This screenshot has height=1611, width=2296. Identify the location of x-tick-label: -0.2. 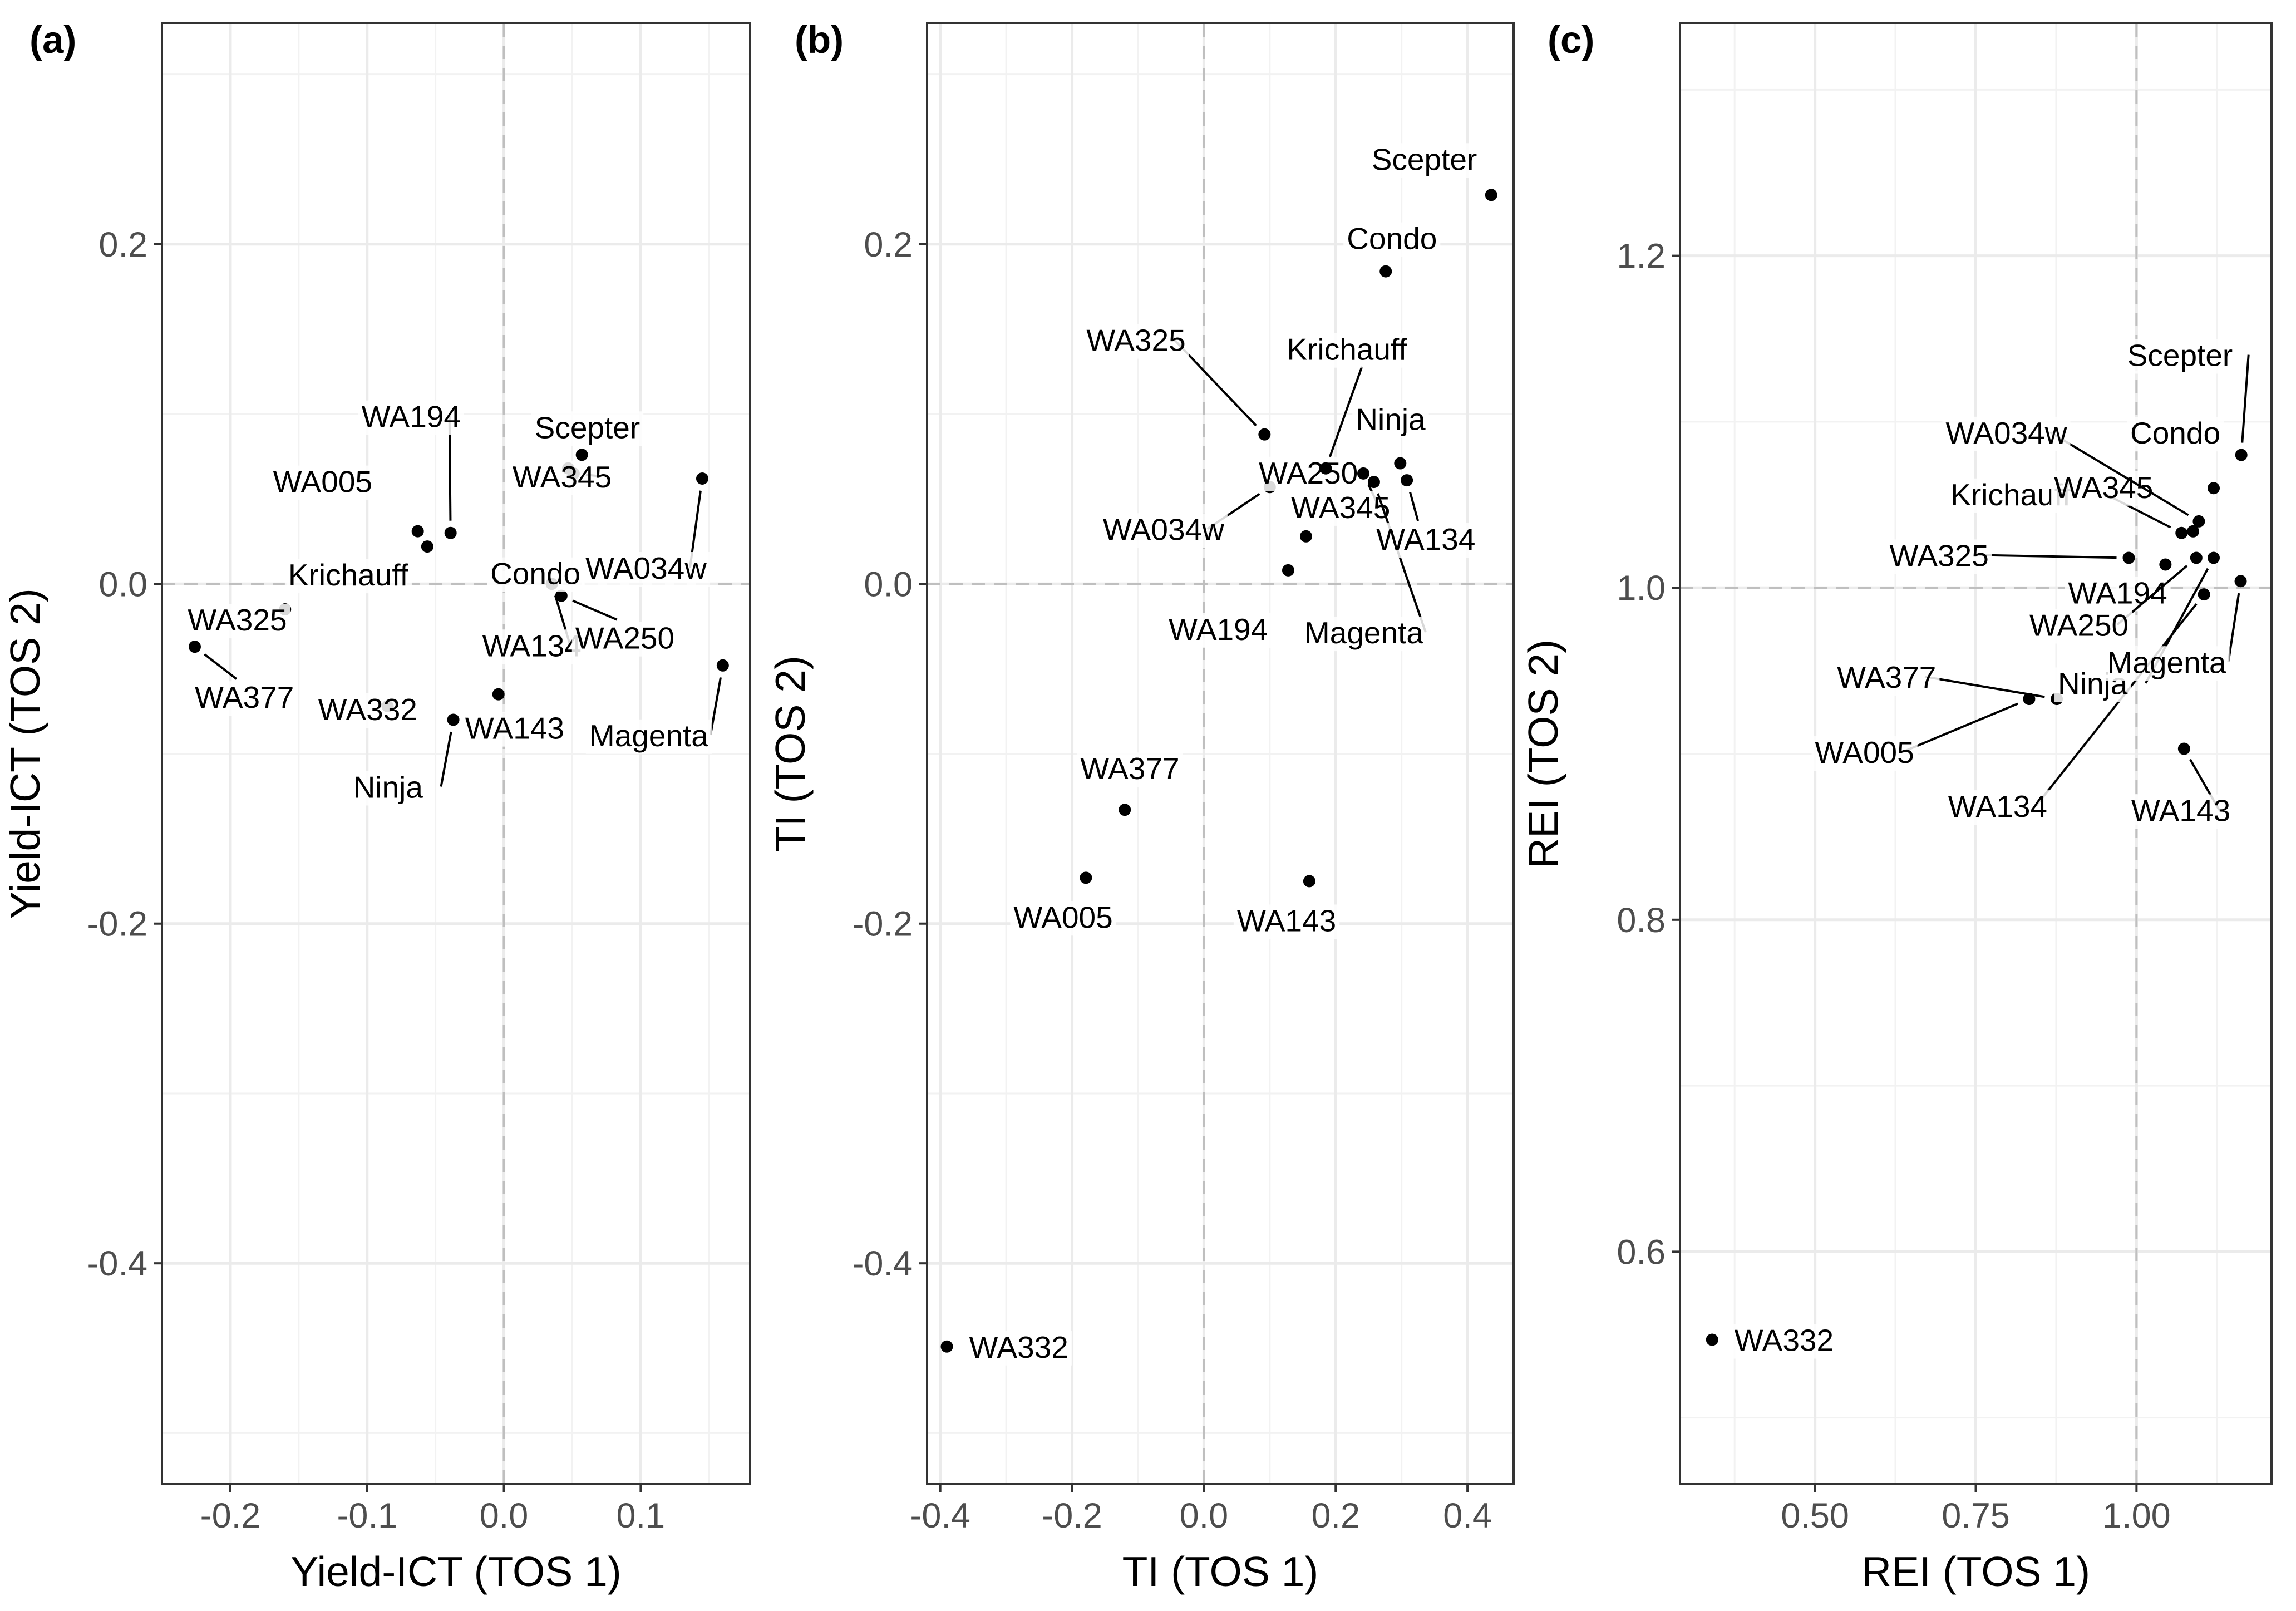
(230, 1515).